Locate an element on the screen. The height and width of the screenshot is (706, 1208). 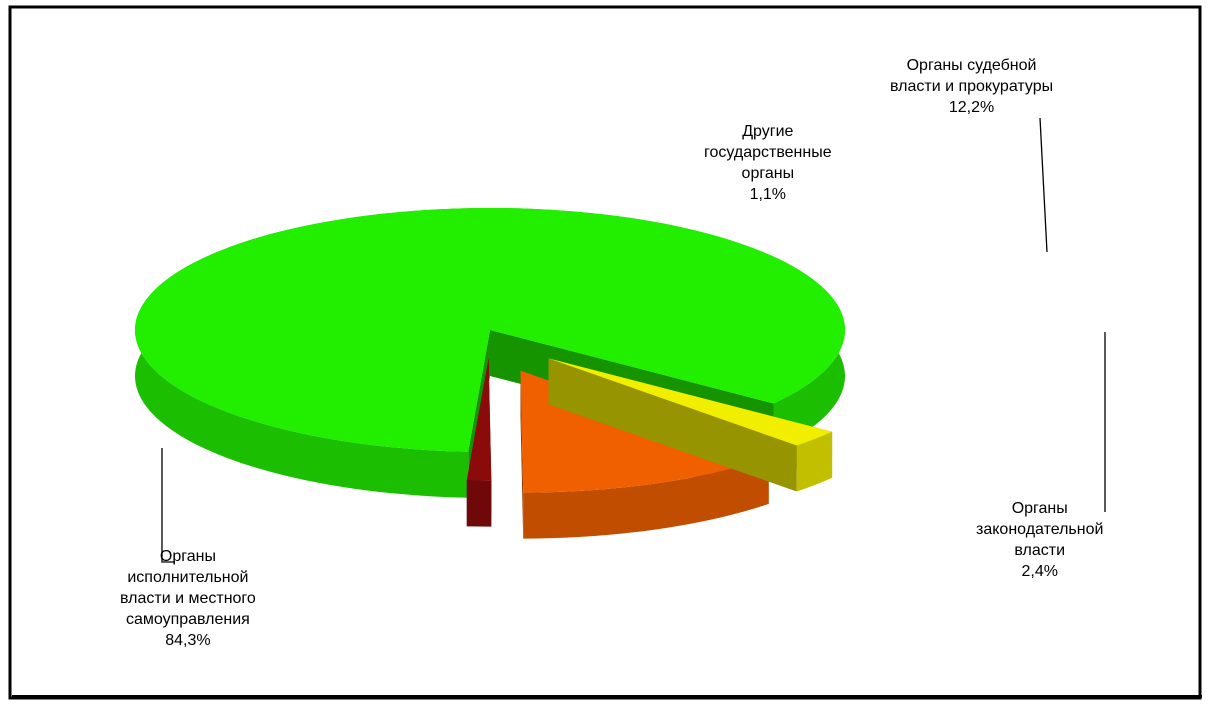
slice-label-line: власти и прокуратуры is located at coordinates (972, 86).